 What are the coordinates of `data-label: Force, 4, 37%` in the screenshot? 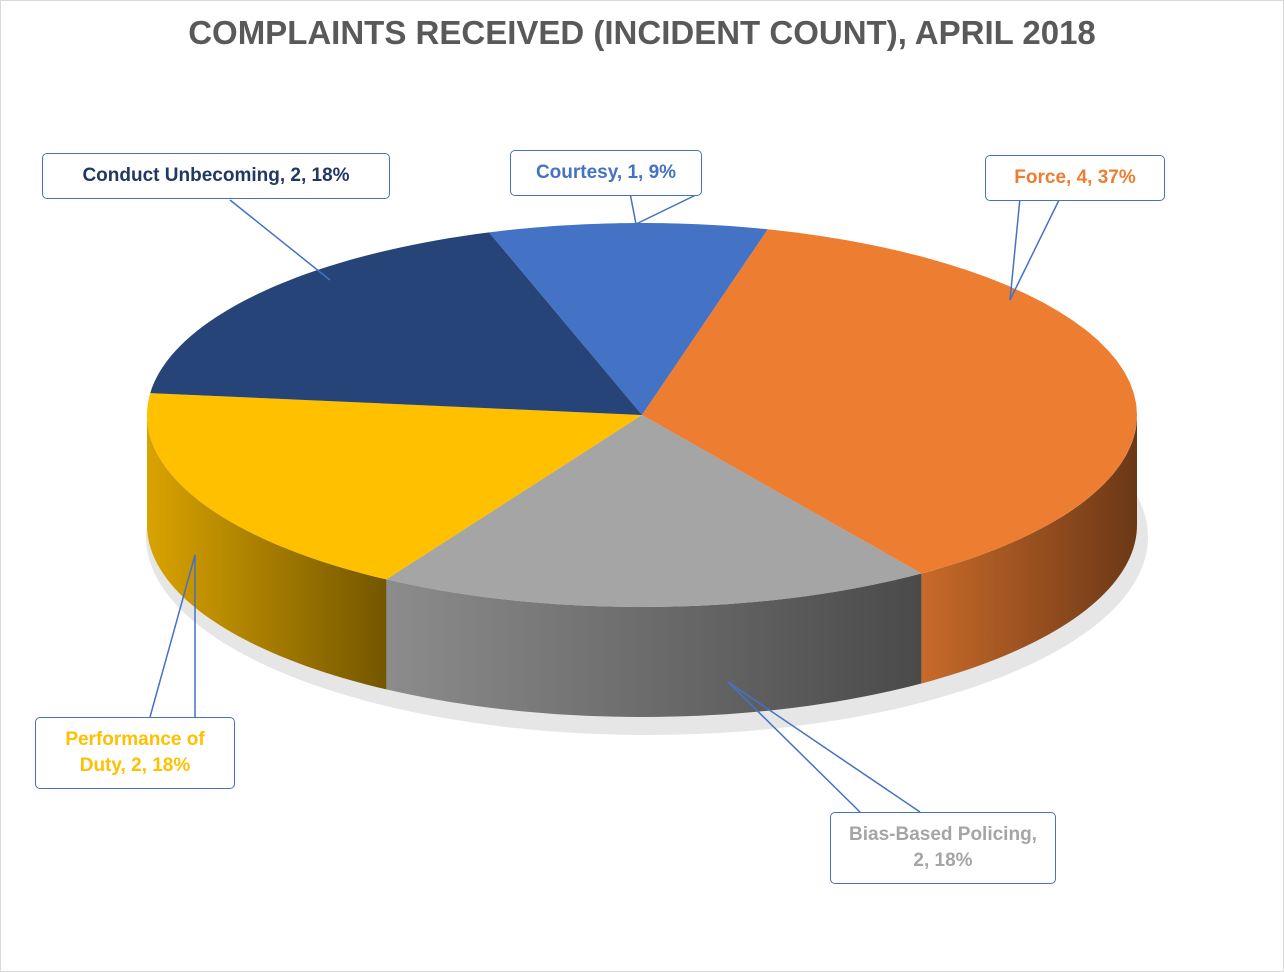 It's located at (1075, 178).